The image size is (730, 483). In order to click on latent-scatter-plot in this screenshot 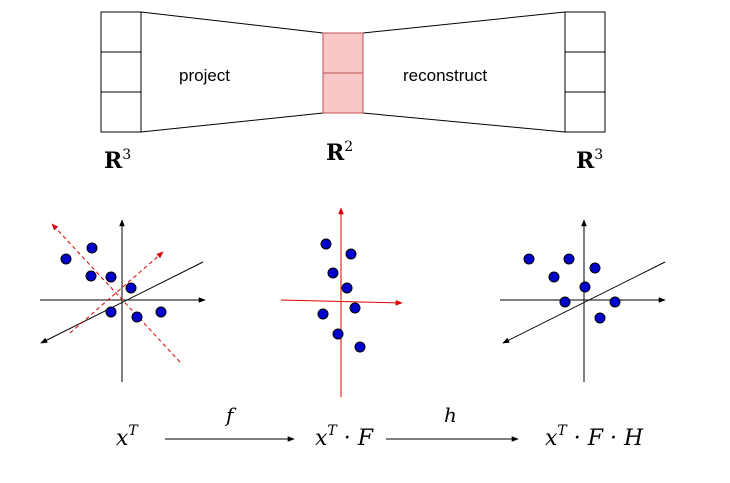, I will do `click(341, 302)`.